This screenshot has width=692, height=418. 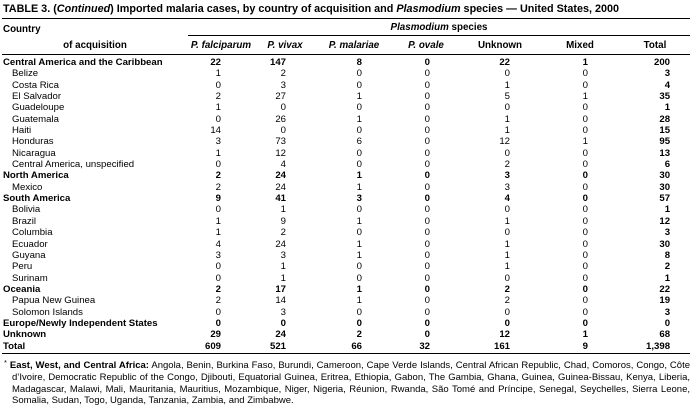 What do you see at coordinates (359, 62) in the screenshot?
I see `value-cell: 8` at bounding box center [359, 62].